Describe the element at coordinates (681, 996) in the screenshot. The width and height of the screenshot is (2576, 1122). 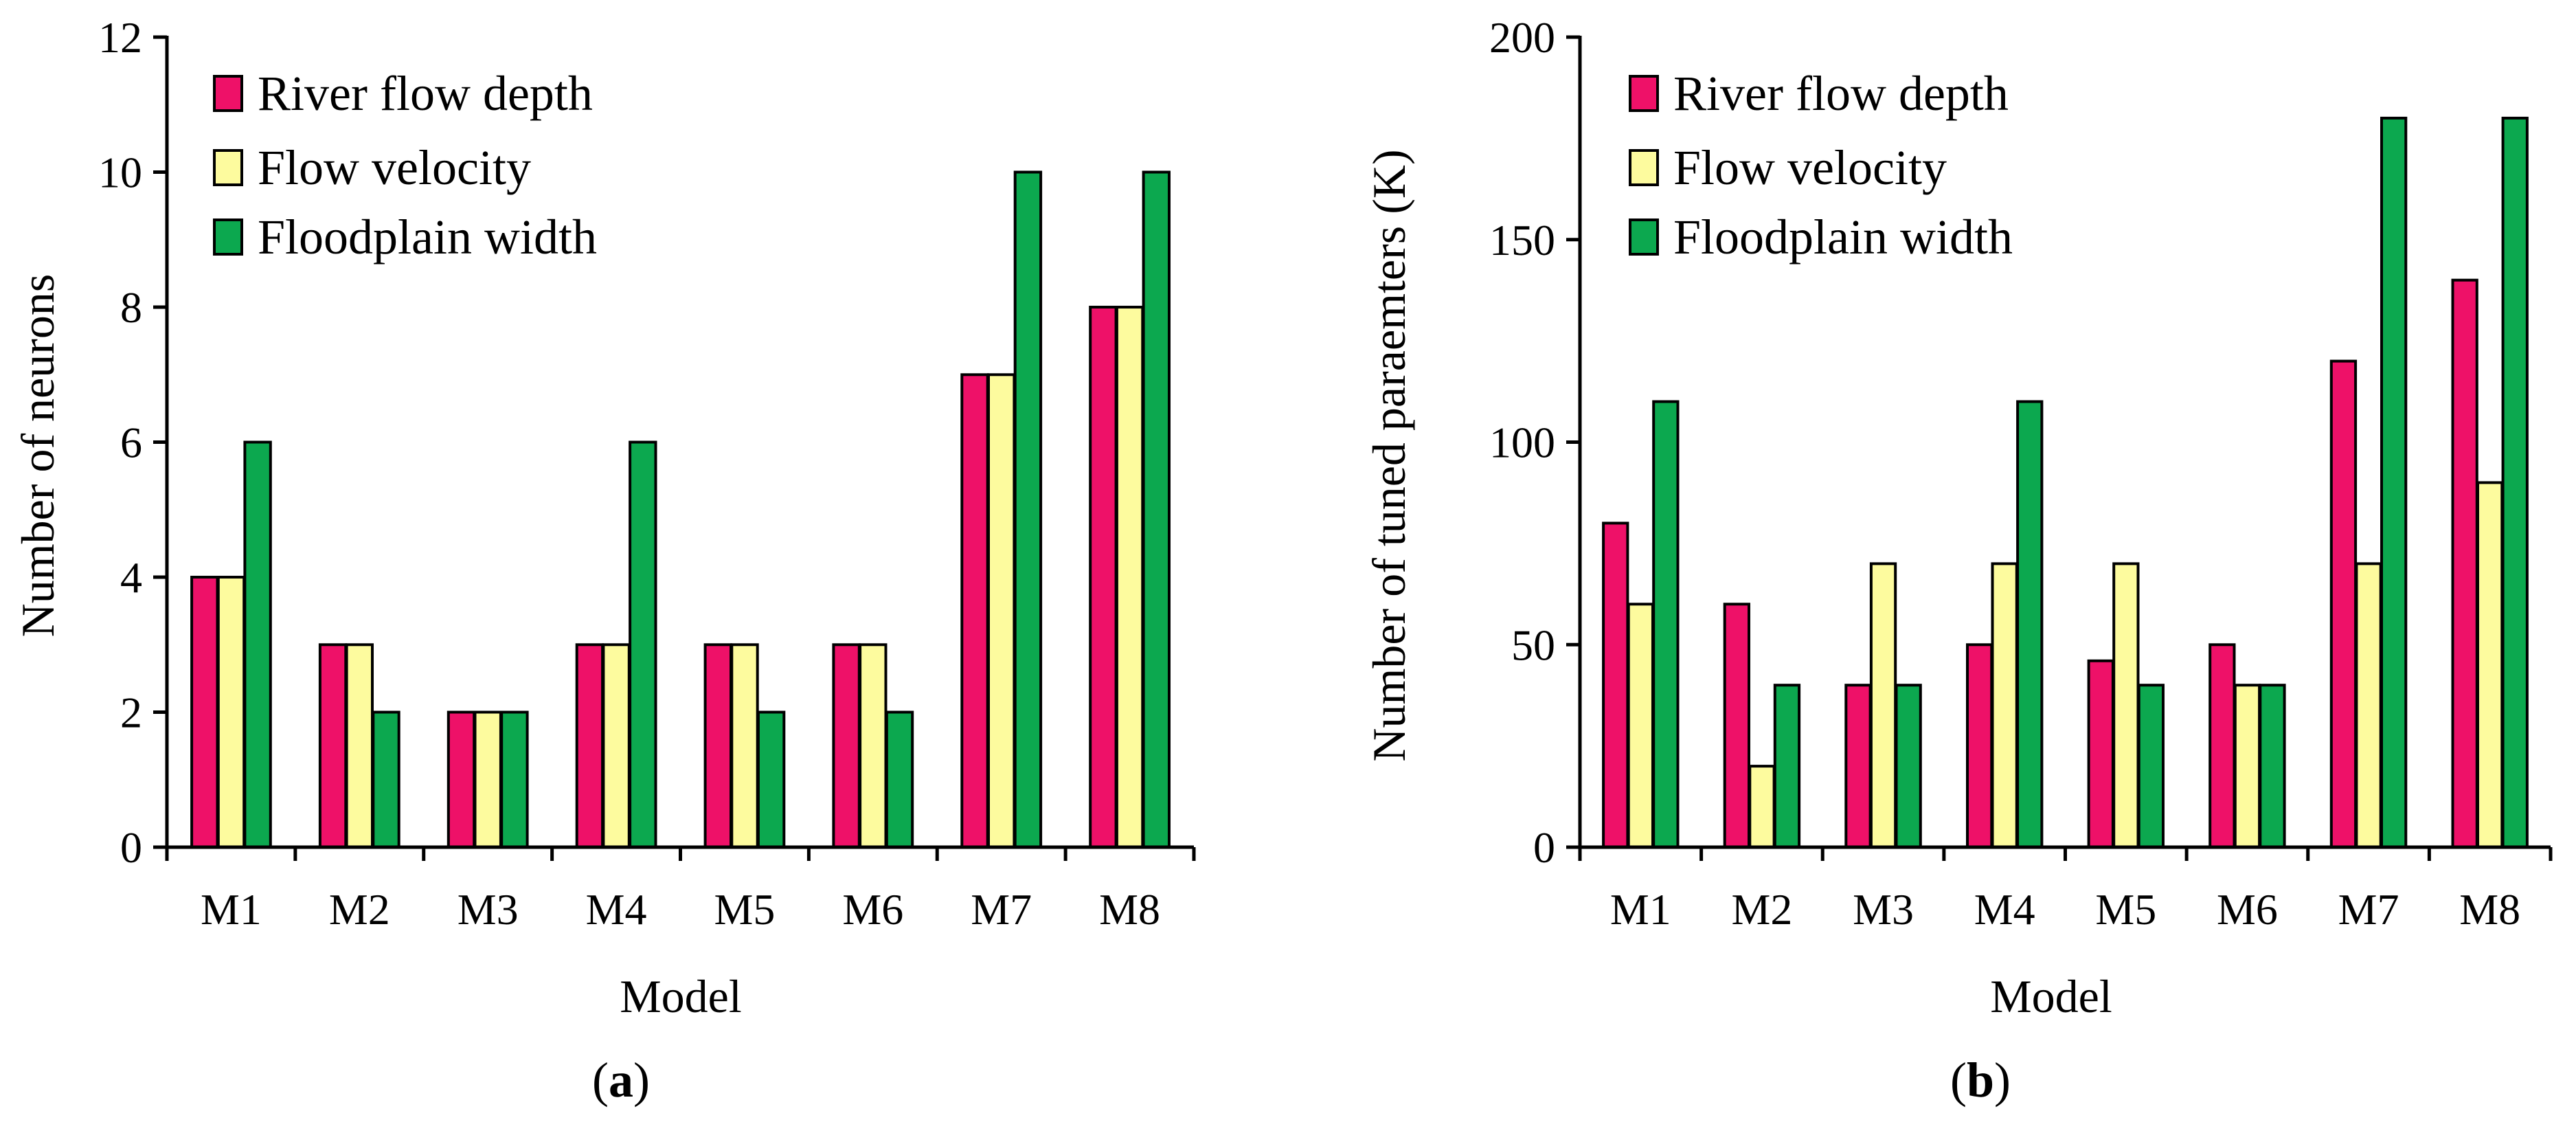
I see `panel-a-x-axis-title: Model` at that location.